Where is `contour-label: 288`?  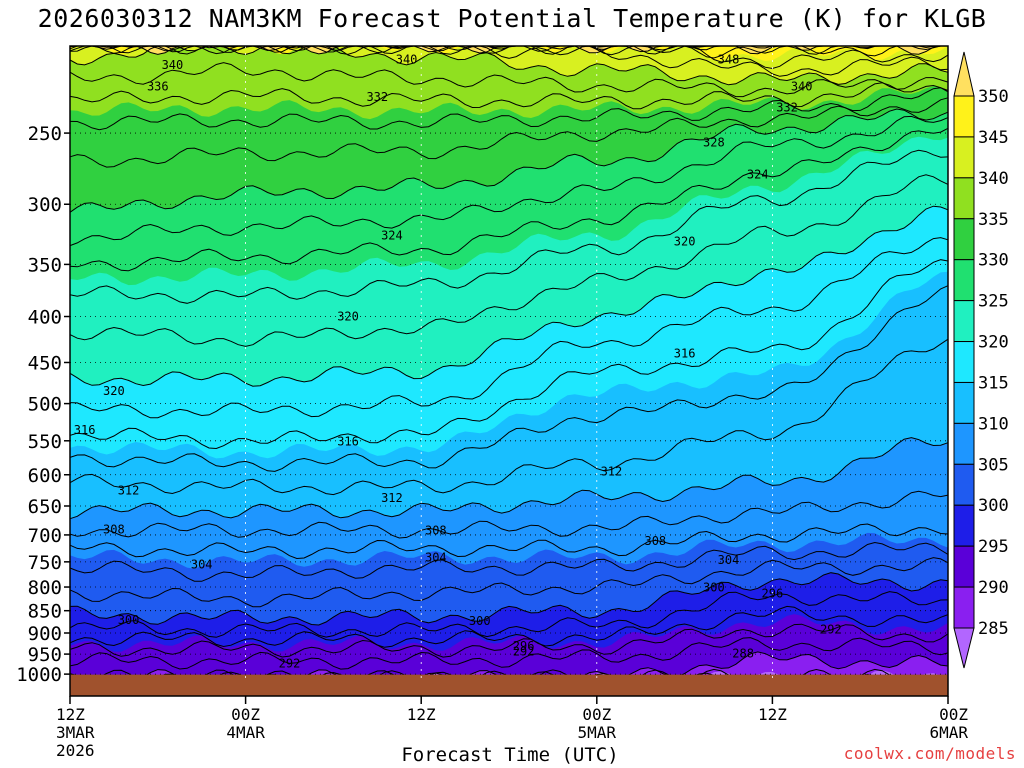
contour-label: 288 is located at coordinates (743, 653).